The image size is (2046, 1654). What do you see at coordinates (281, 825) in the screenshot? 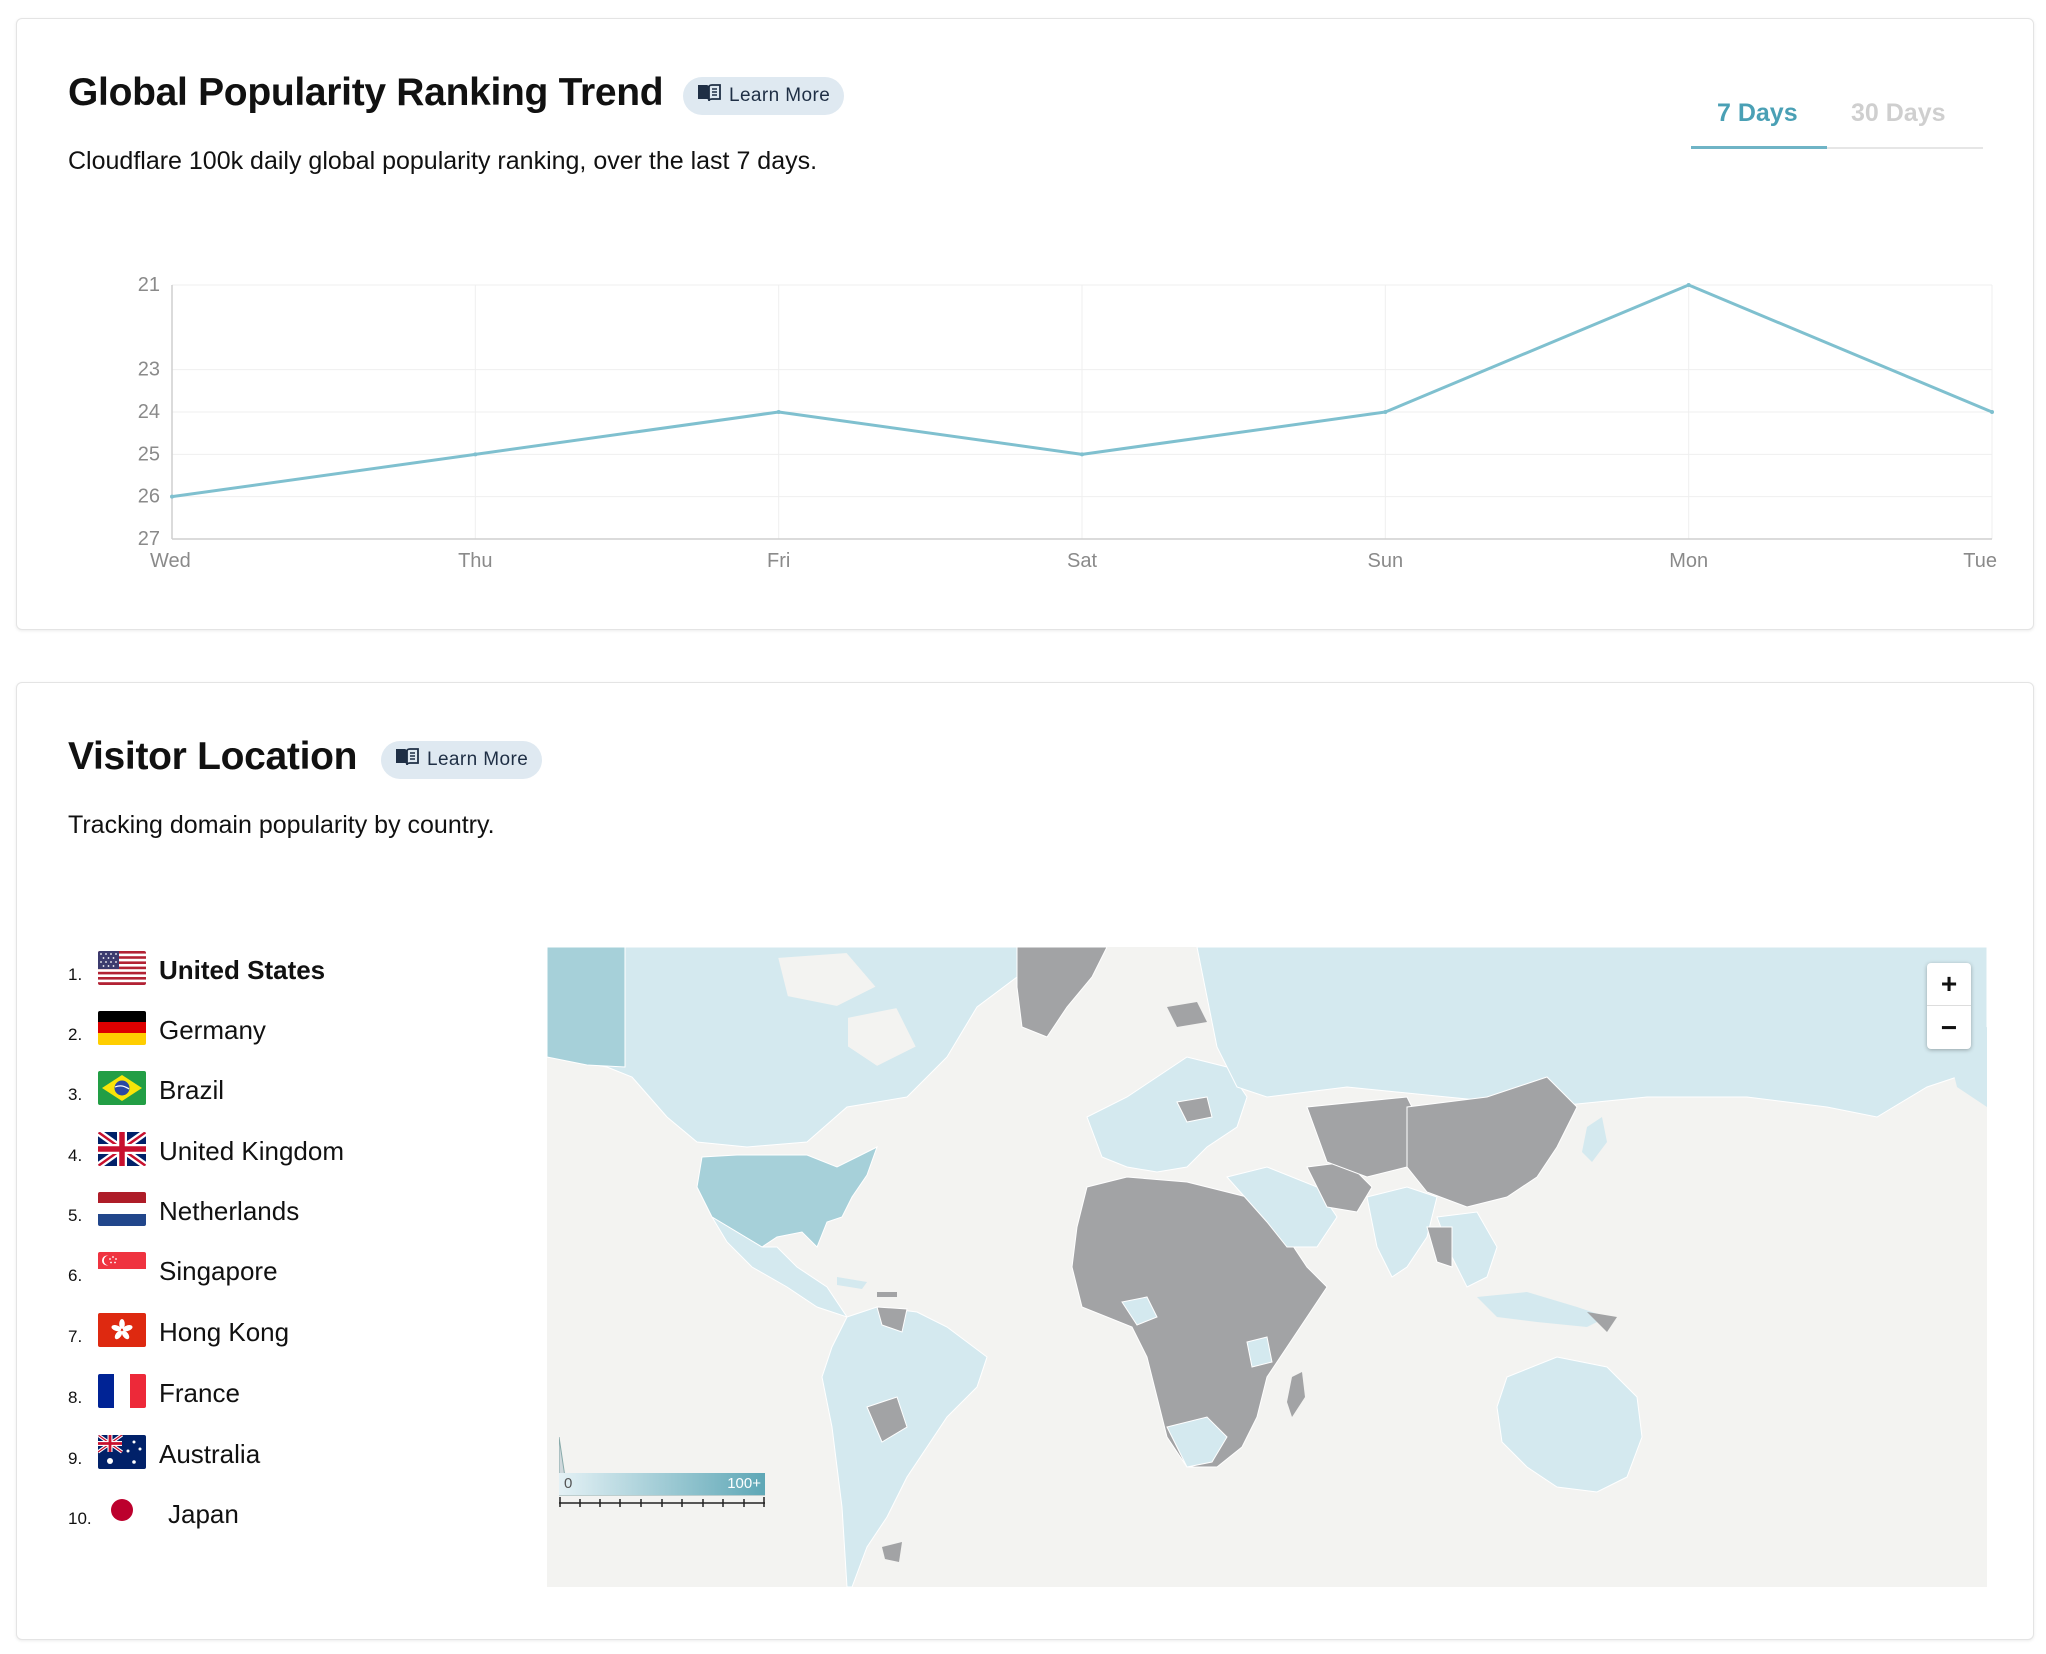
I see `location-description: Tracking domain popularity by country.` at bounding box center [281, 825].